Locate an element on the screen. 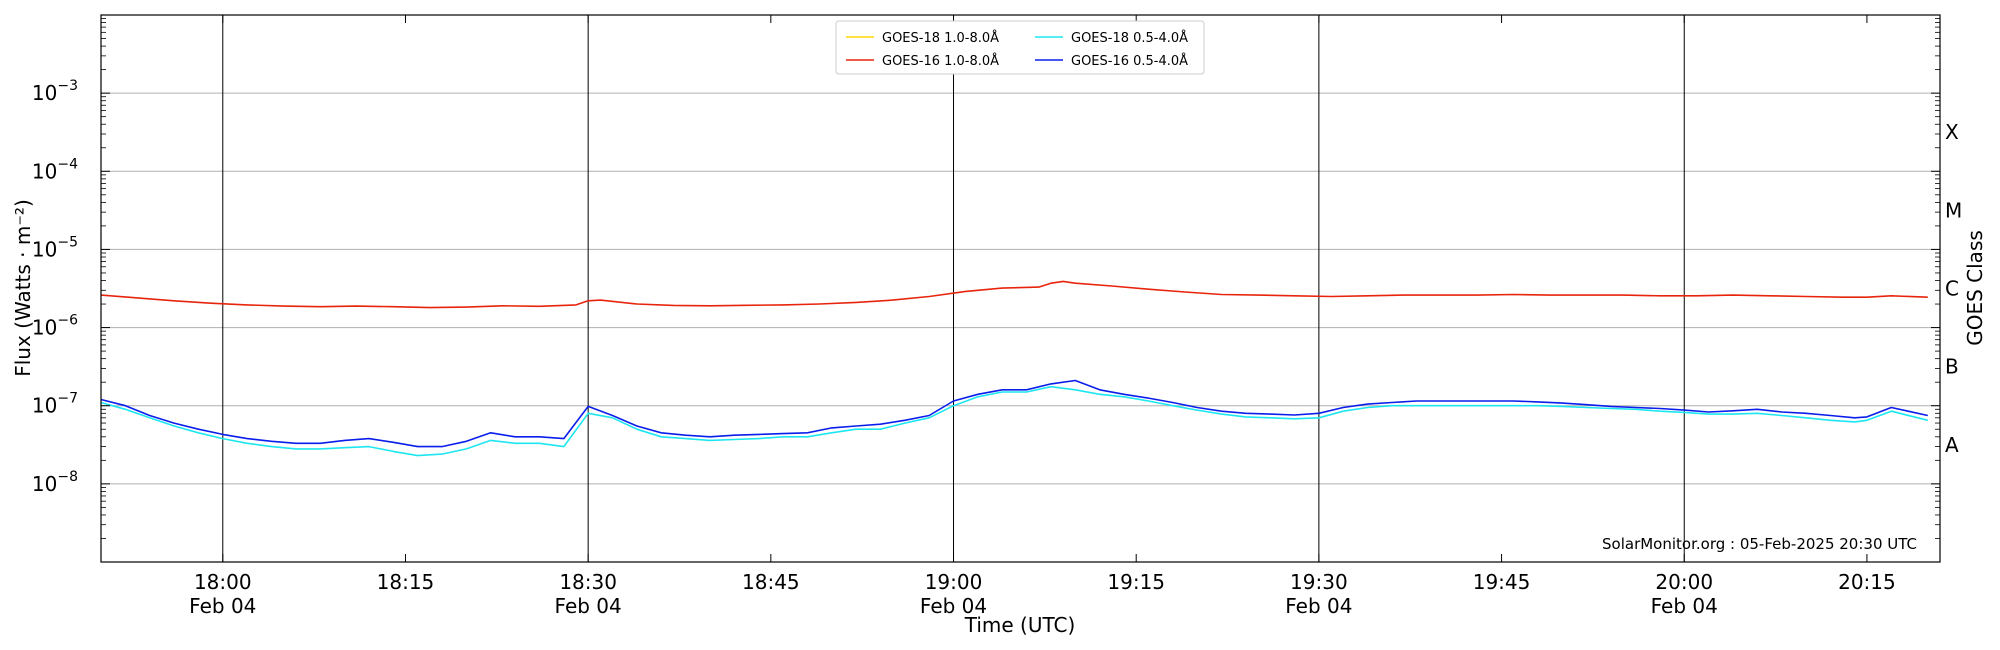 This screenshot has height=650, width=2000. y-tick-label: 10⁻⁷ is located at coordinates (55, 404).